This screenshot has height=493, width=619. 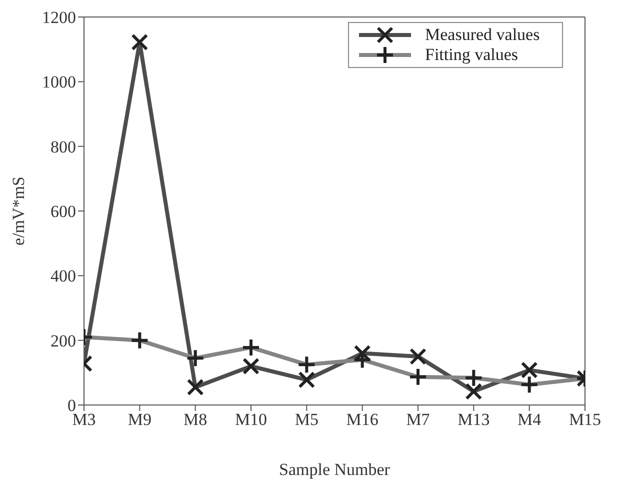 What do you see at coordinates (63, 340) in the screenshot?
I see `y-tick-label: 200` at bounding box center [63, 340].